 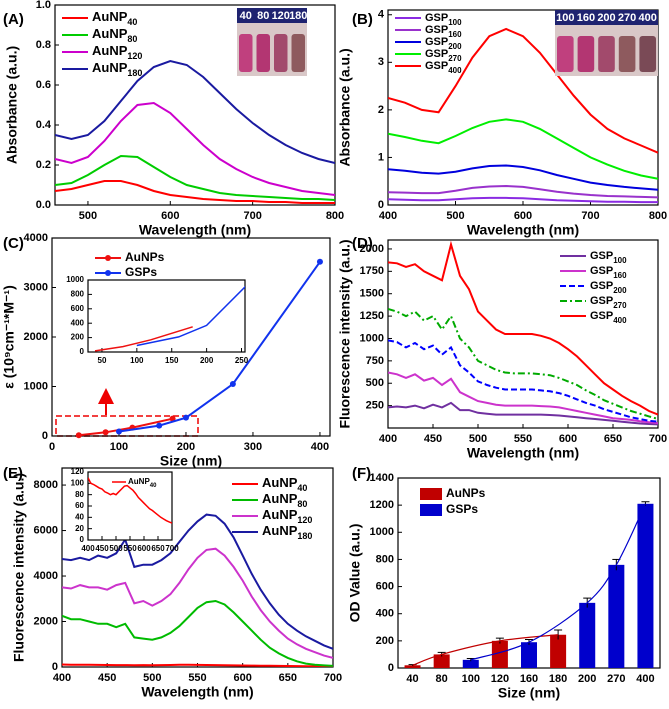 What do you see at coordinates (36, 238) in the screenshot?
I see `y-tick-label: 4000` at bounding box center [36, 238].